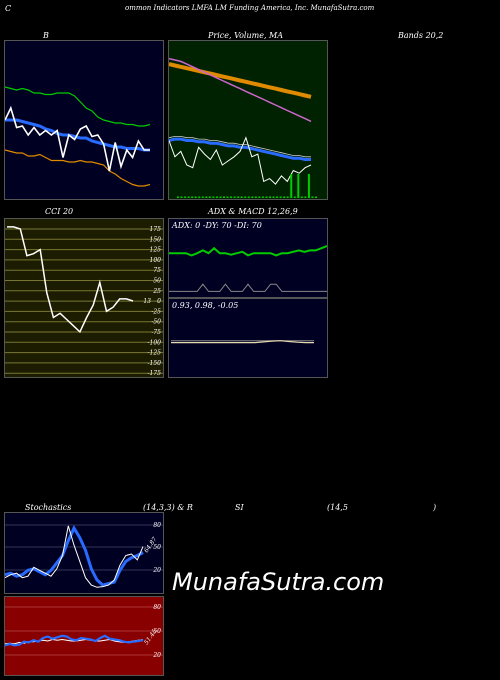 This screenshot has width=500, height=680. I want to click on watermark: MunafaSutra.com, so click(278, 582).